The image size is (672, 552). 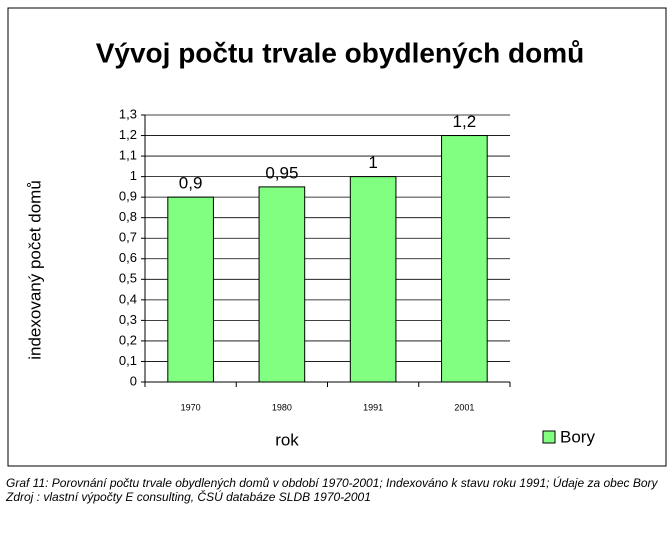 I want to click on legend-label: Bory, so click(x=577, y=436).